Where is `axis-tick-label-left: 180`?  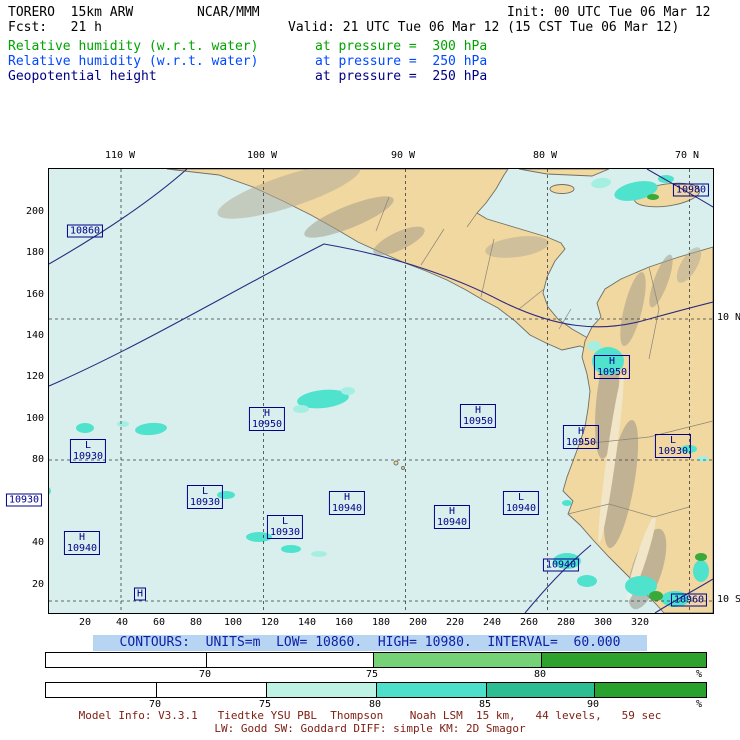
axis-tick-label-left: 180 is located at coordinates (34, 252).